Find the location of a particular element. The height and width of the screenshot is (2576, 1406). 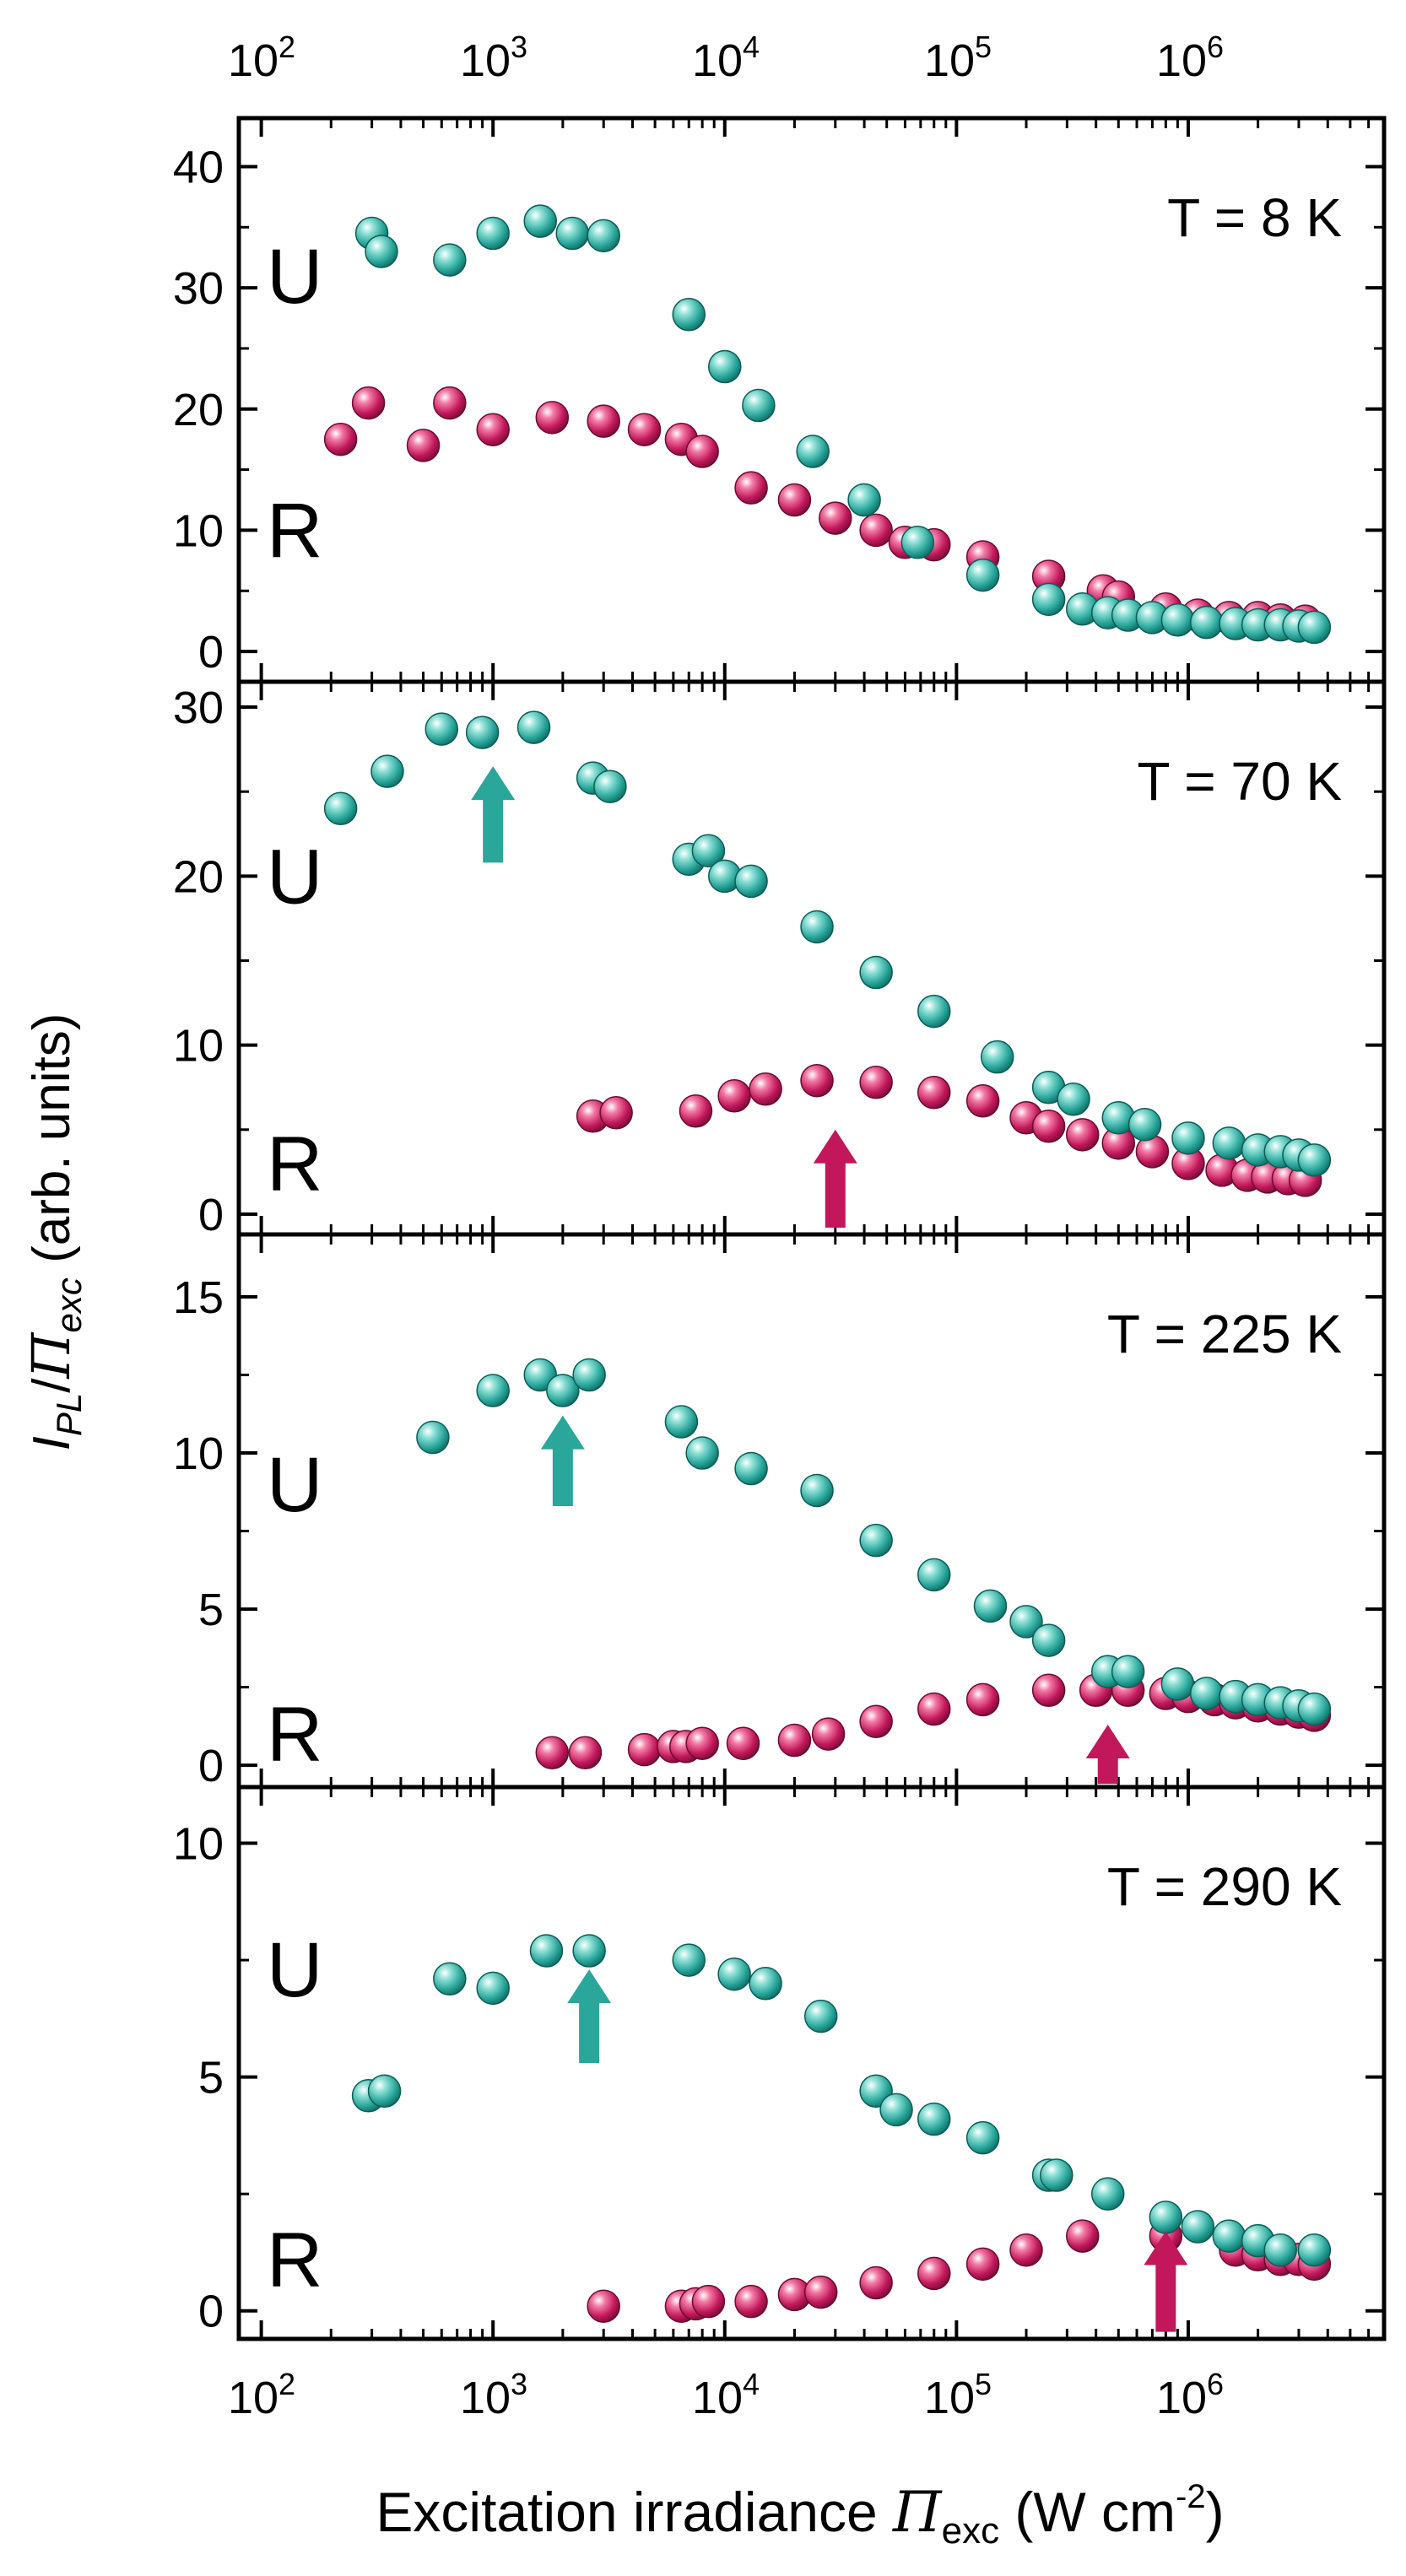

bottom-x-tick-label: 10³ is located at coordinates (493, 2395).